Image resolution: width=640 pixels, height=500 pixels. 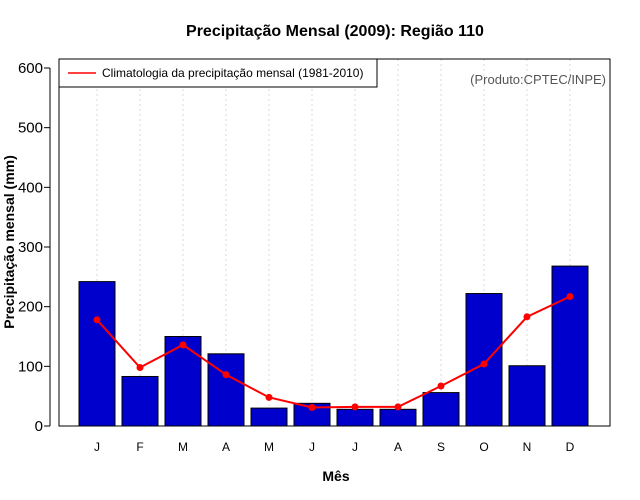 I want to click on y-tick-label-200: 200, so click(x=30, y=307).